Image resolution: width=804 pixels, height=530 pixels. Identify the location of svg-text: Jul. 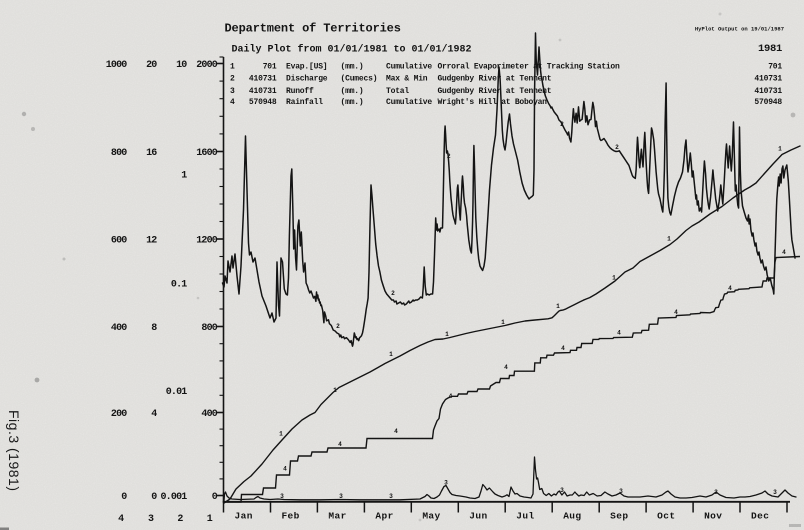
(525, 516).